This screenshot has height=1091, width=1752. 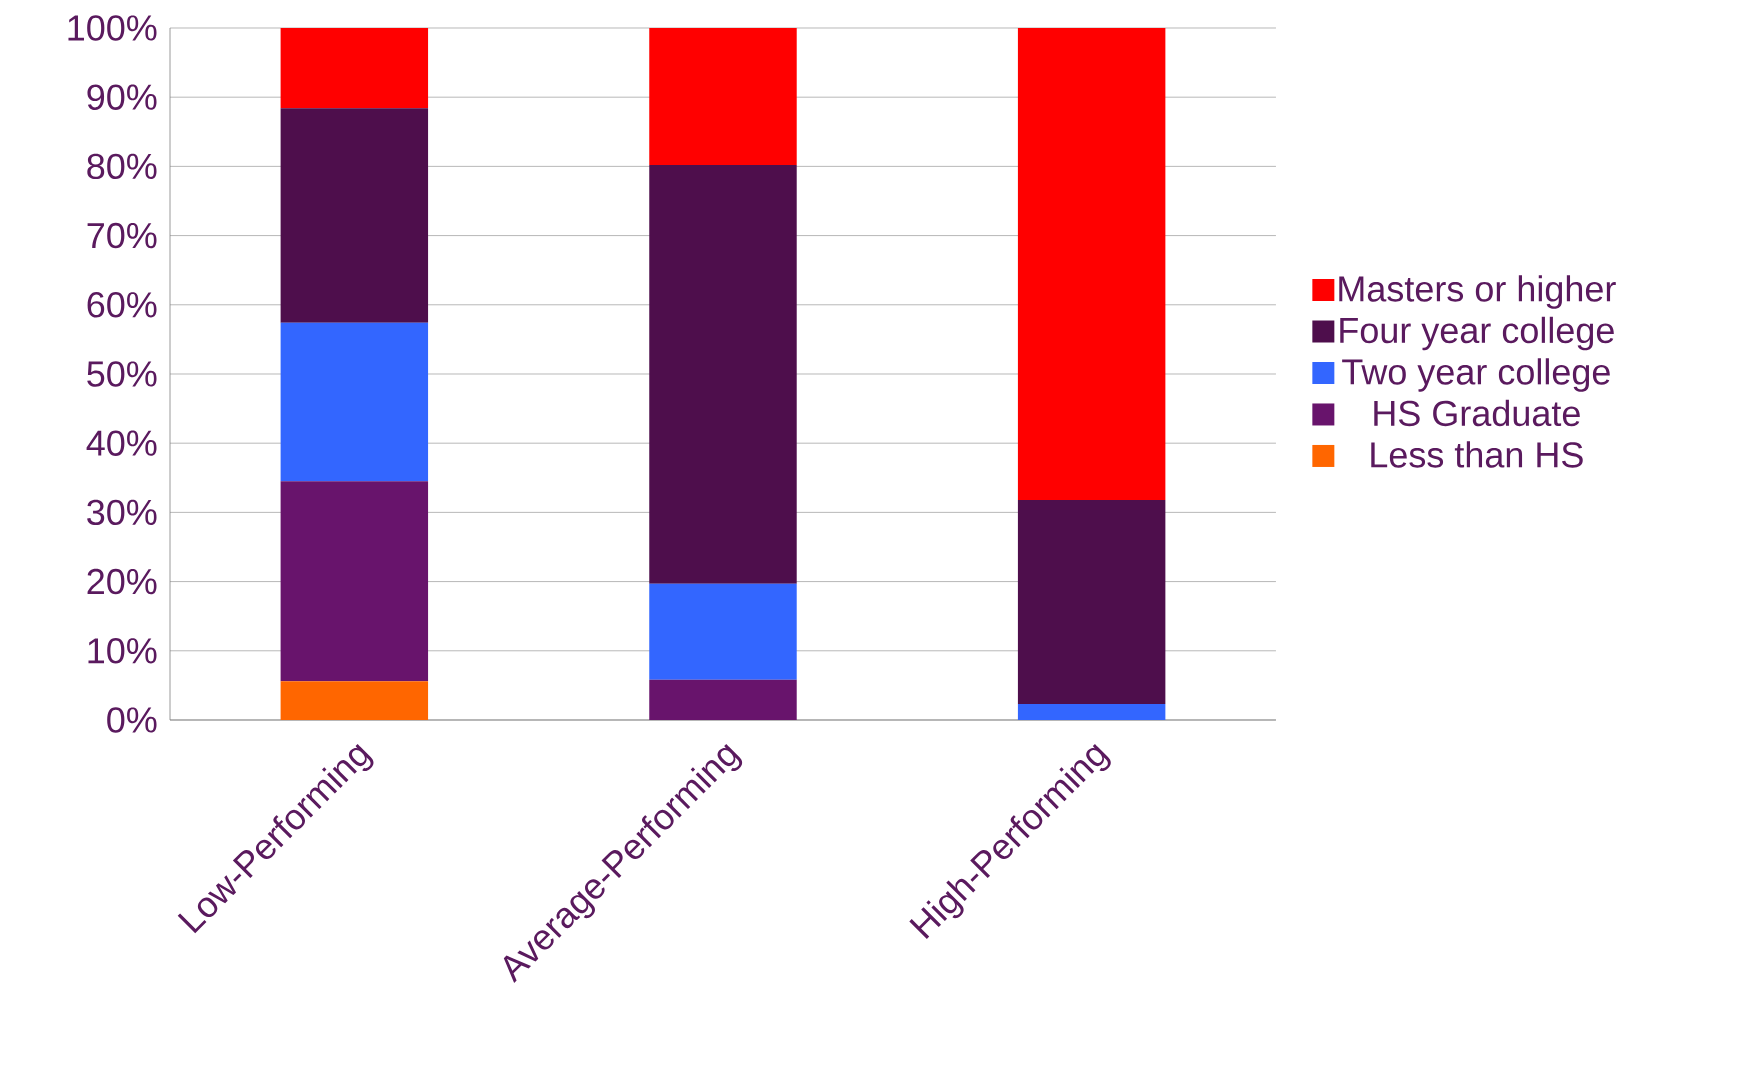 What do you see at coordinates (122, 305) in the screenshot?
I see `y-tick-label: 60%` at bounding box center [122, 305].